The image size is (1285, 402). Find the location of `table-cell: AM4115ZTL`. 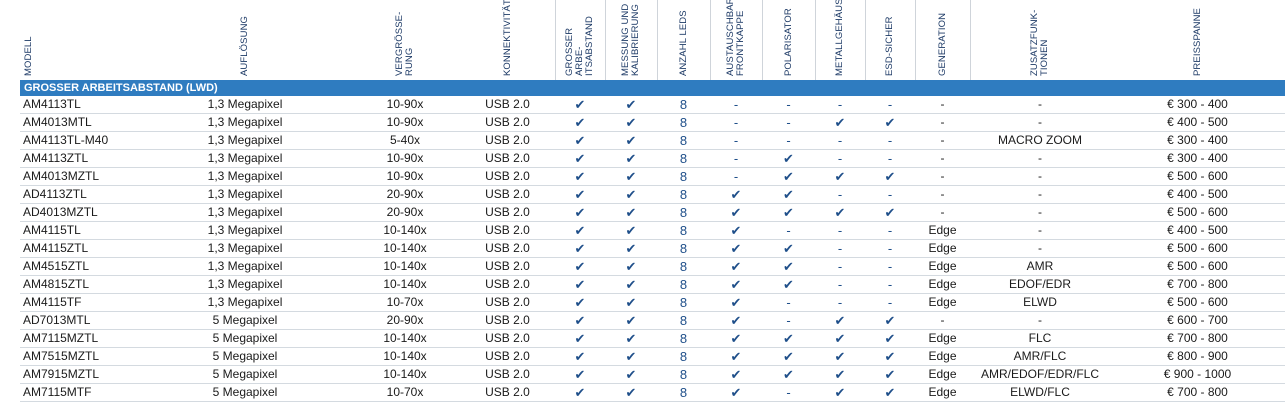

table-cell: AM4115ZTL is located at coordinates (56, 248).